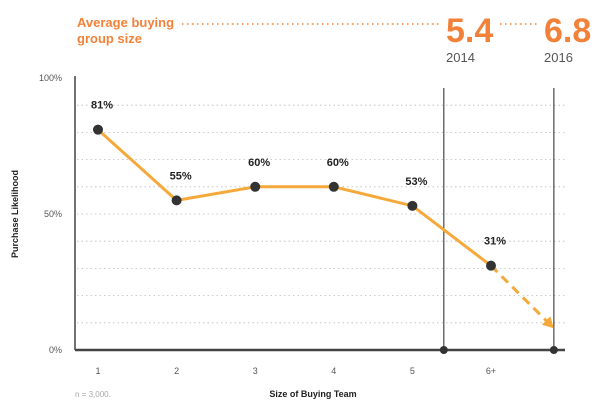  I want to click on y-tick-label: 100%, so click(50, 78).